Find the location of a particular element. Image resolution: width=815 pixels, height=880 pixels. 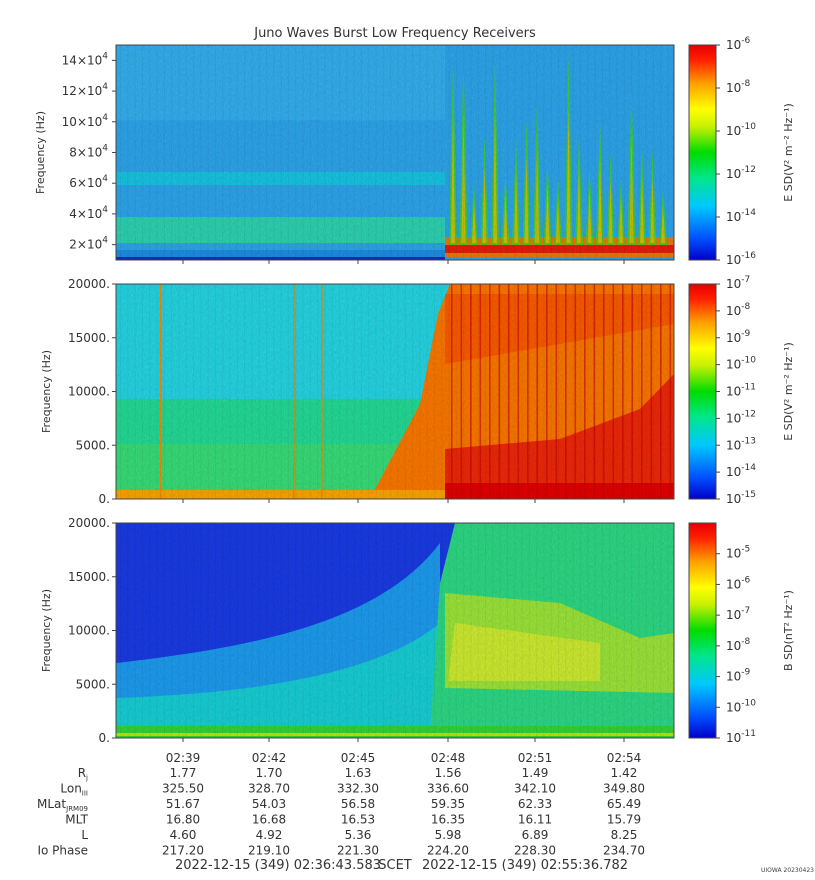

ephemeris-value: 51.67 is located at coordinates (183, 804).